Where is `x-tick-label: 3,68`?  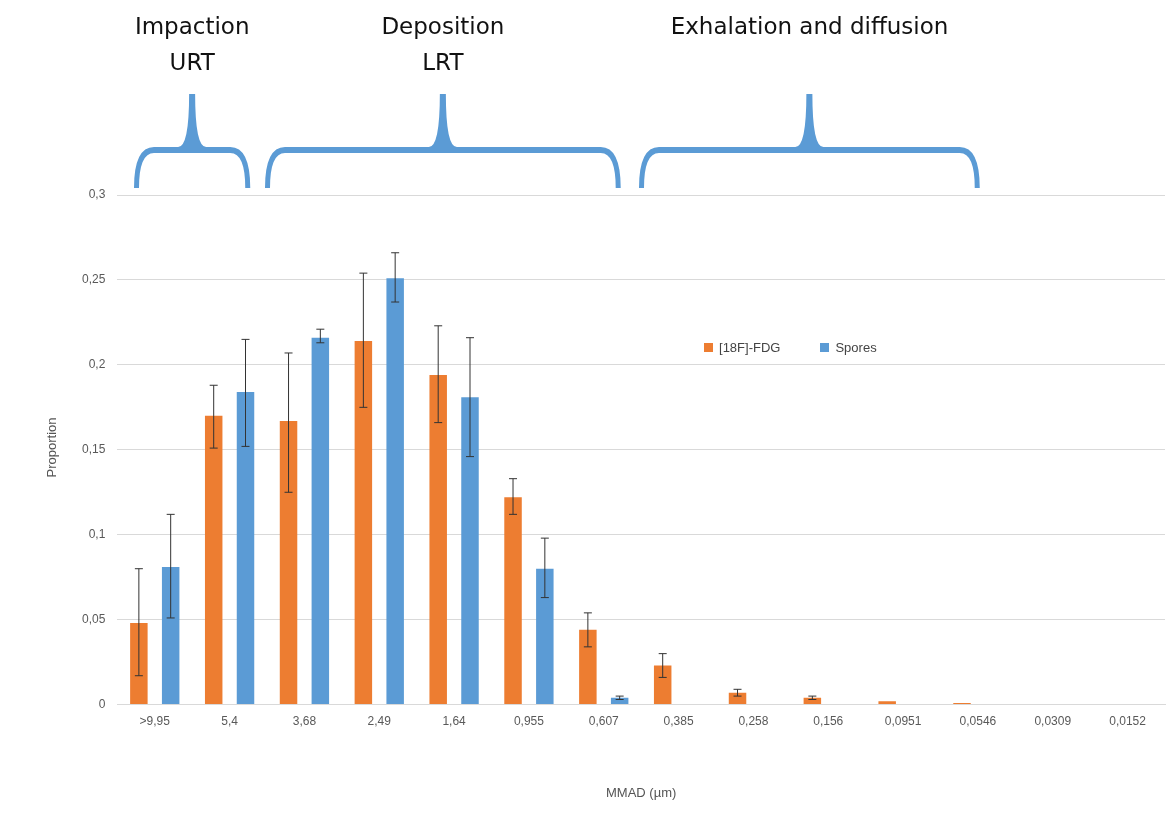 x-tick-label: 3,68 is located at coordinates (304, 721).